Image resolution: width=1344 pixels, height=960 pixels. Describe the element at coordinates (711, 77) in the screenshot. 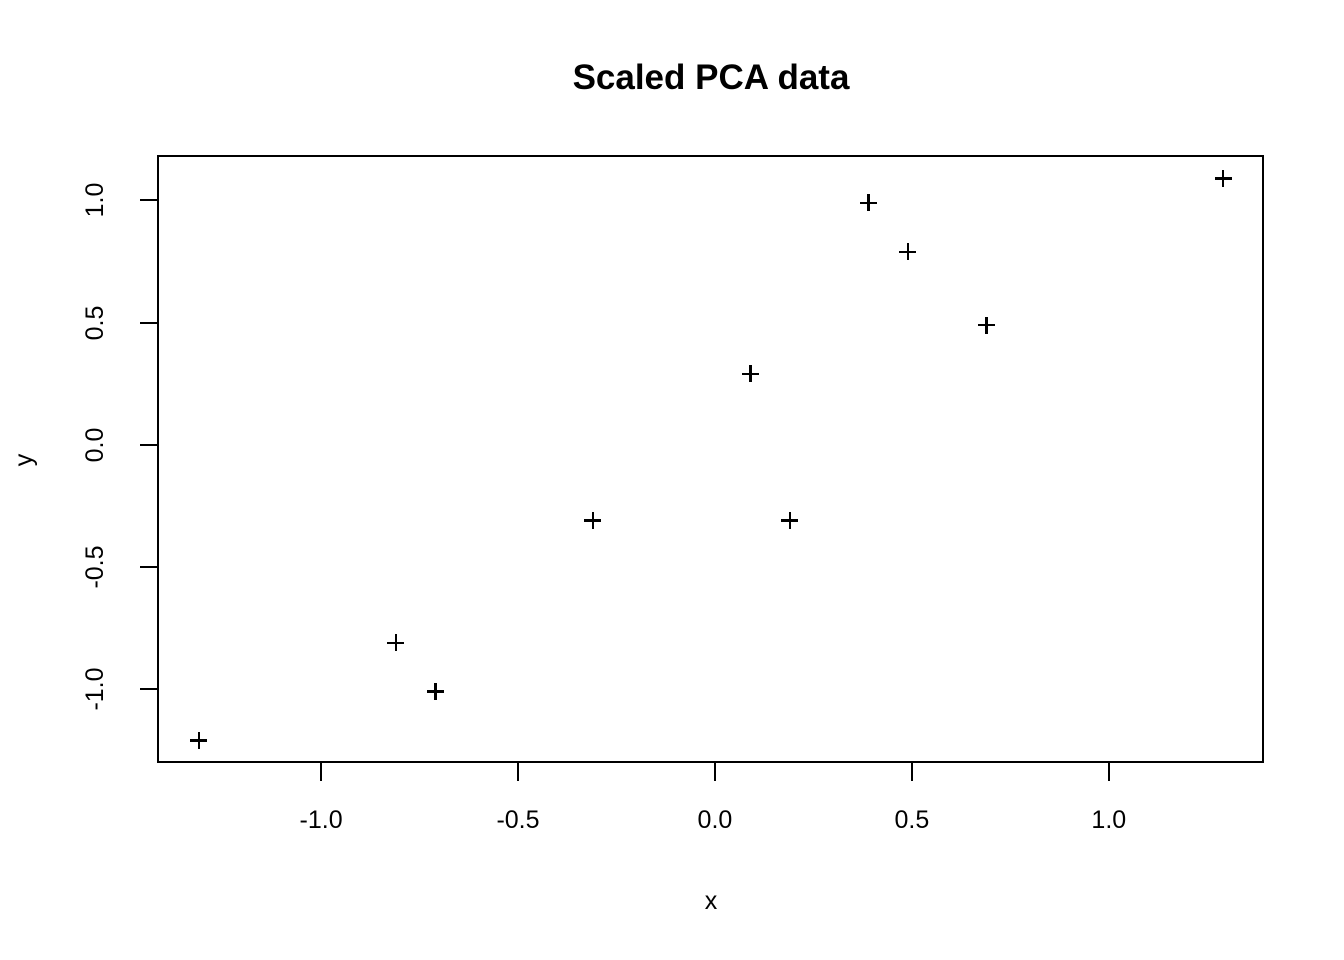

I see `chart-title: Scaled PCA data` at that location.